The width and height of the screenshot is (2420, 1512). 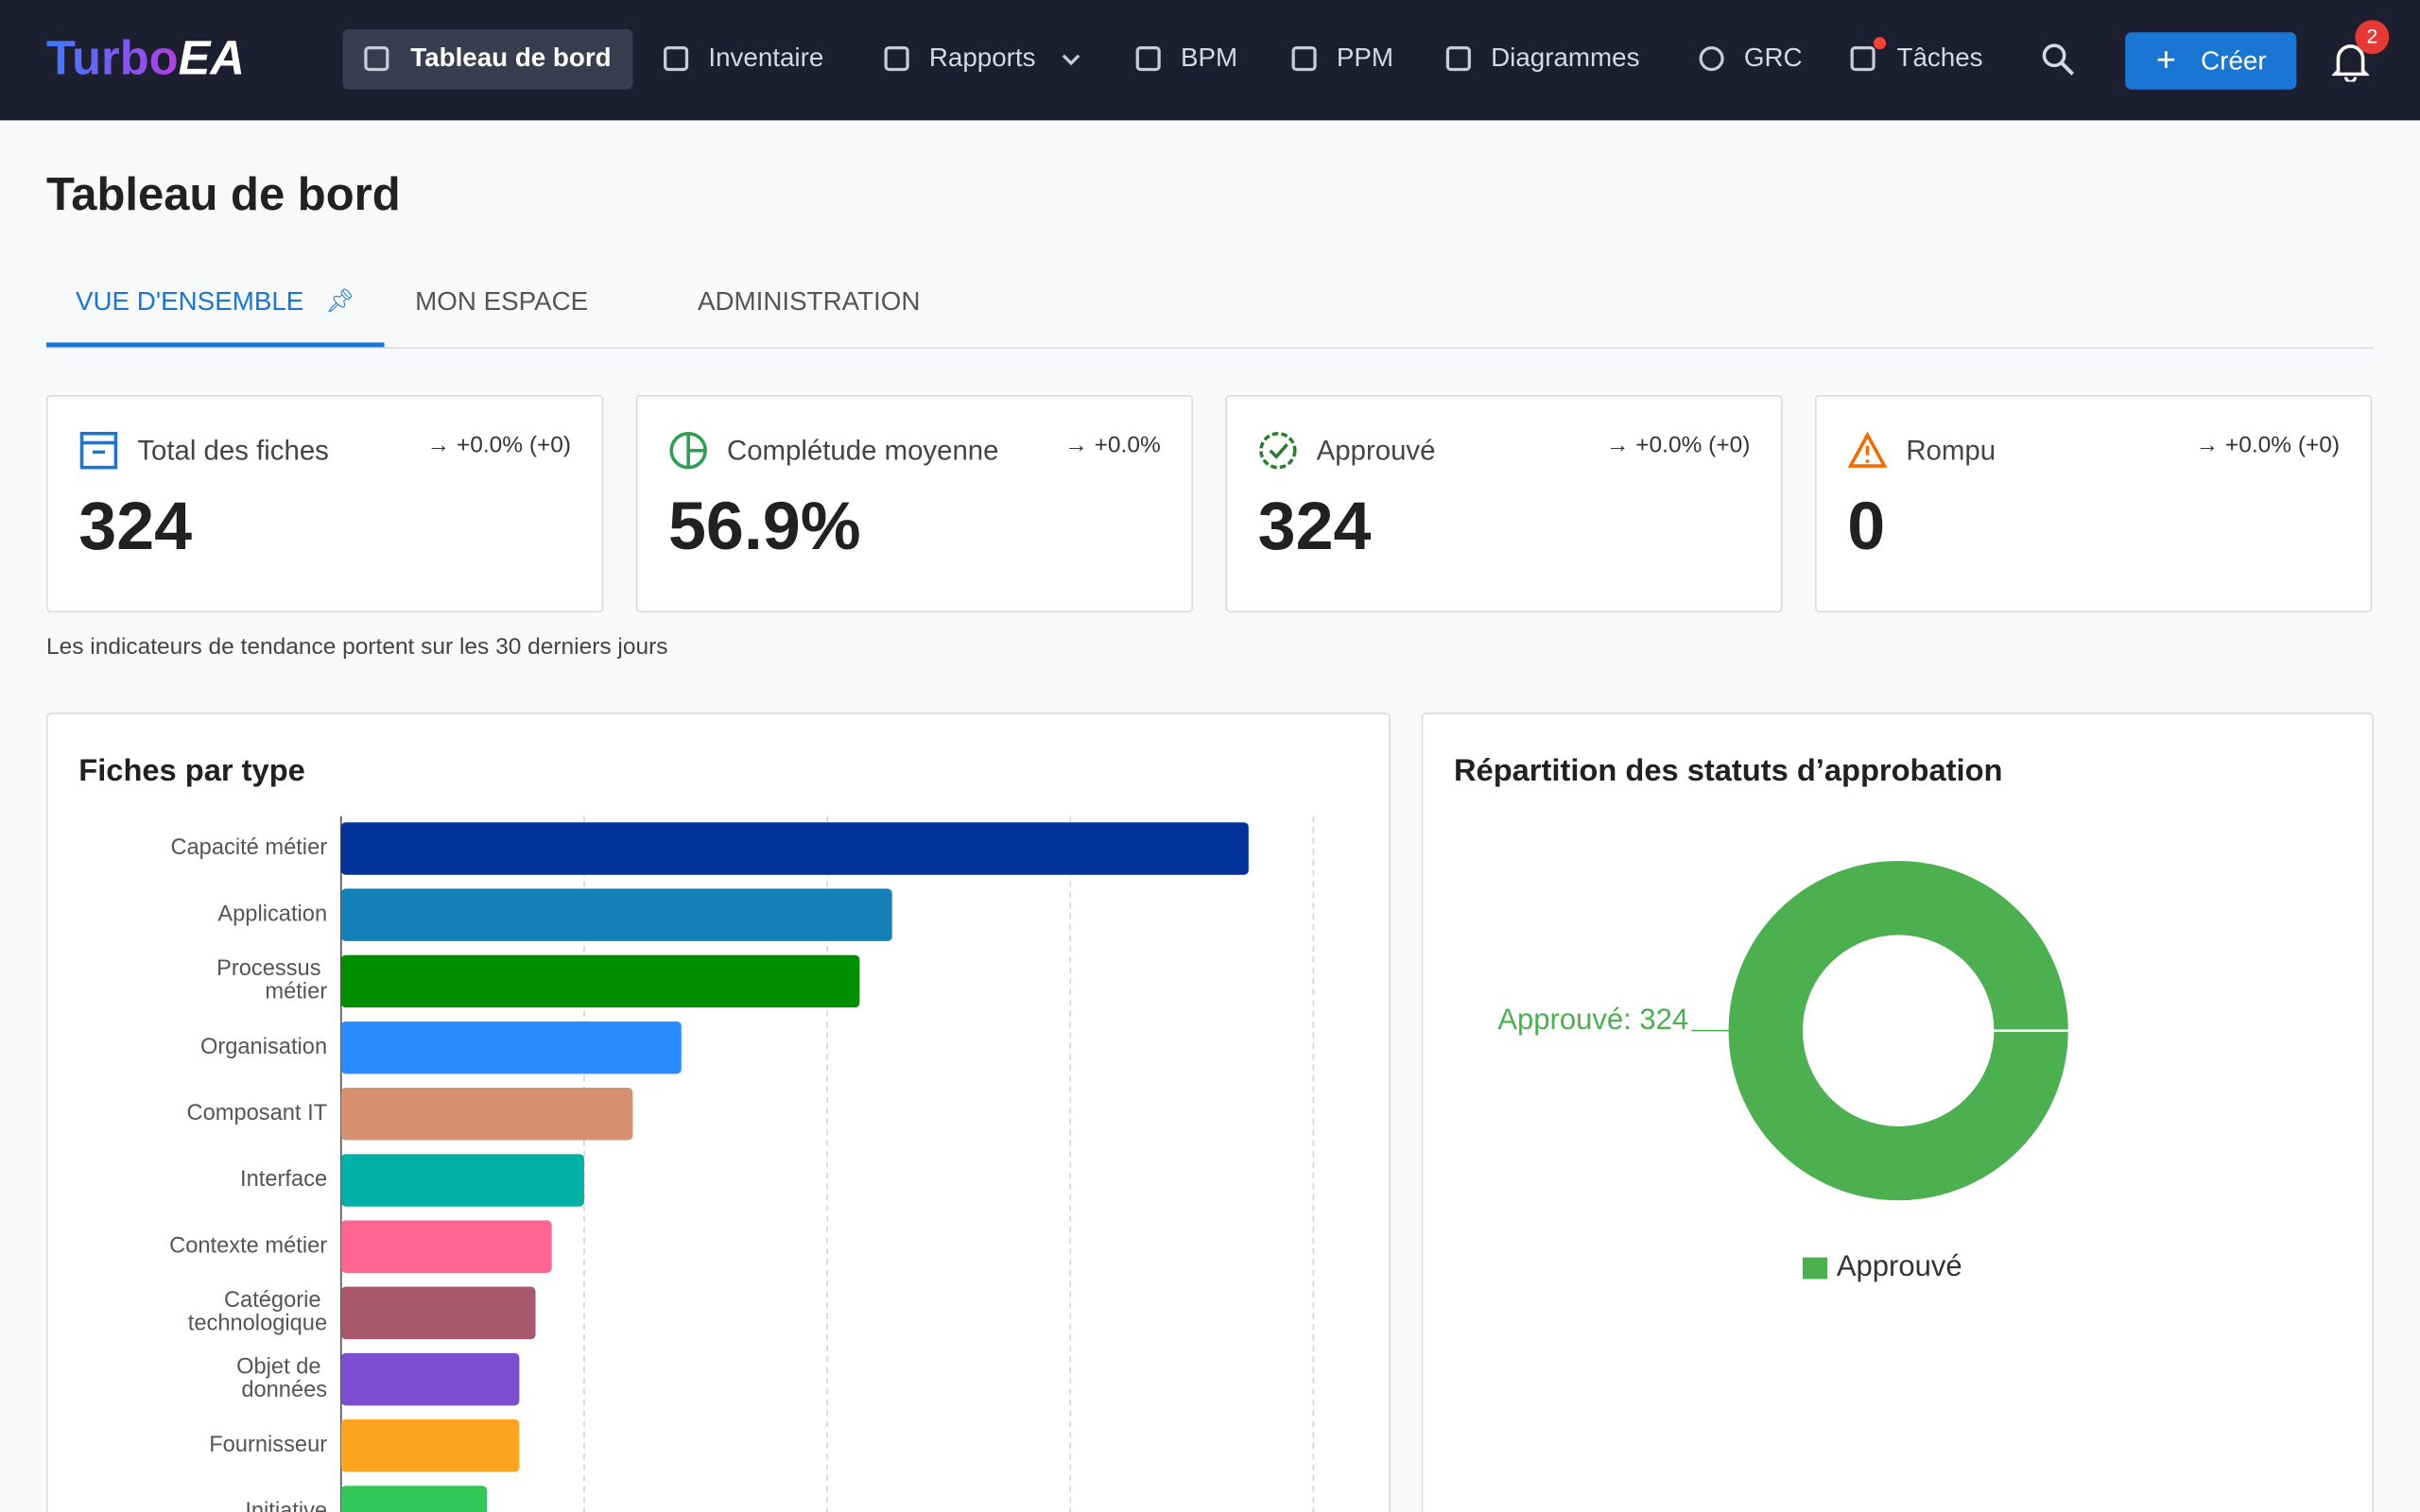 I want to click on bell-icon, so click(x=2350, y=62).